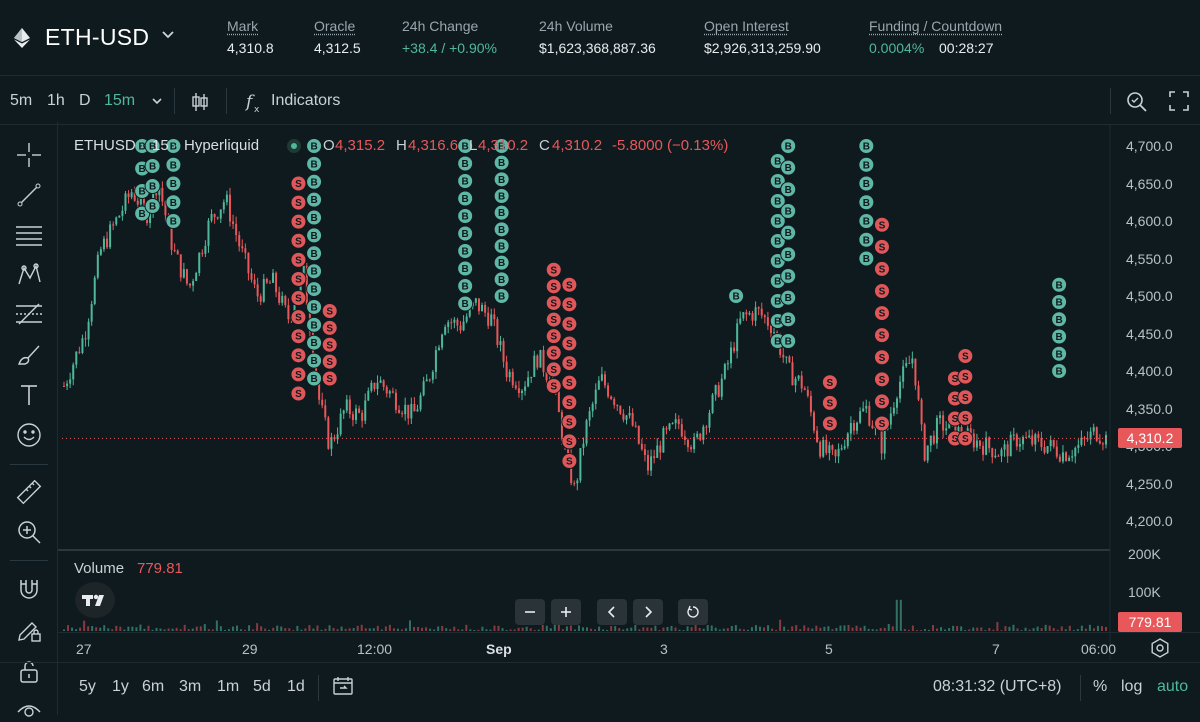 Image resolution: width=1200 pixels, height=722 pixels. I want to click on range-5d: 5d, so click(262, 686).